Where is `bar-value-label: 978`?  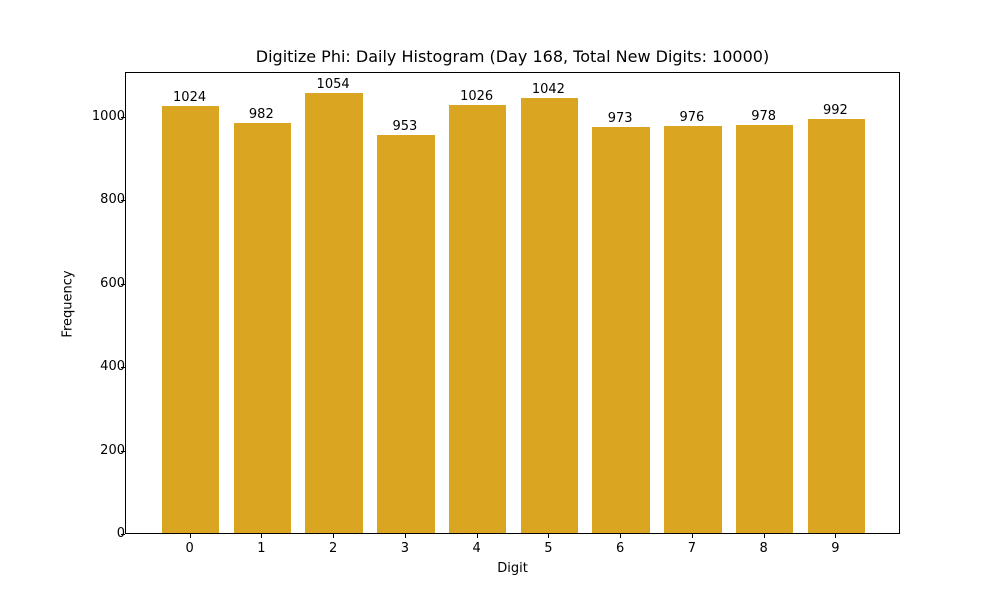
bar-value-label: 978 is located at coordinates (764, 116).